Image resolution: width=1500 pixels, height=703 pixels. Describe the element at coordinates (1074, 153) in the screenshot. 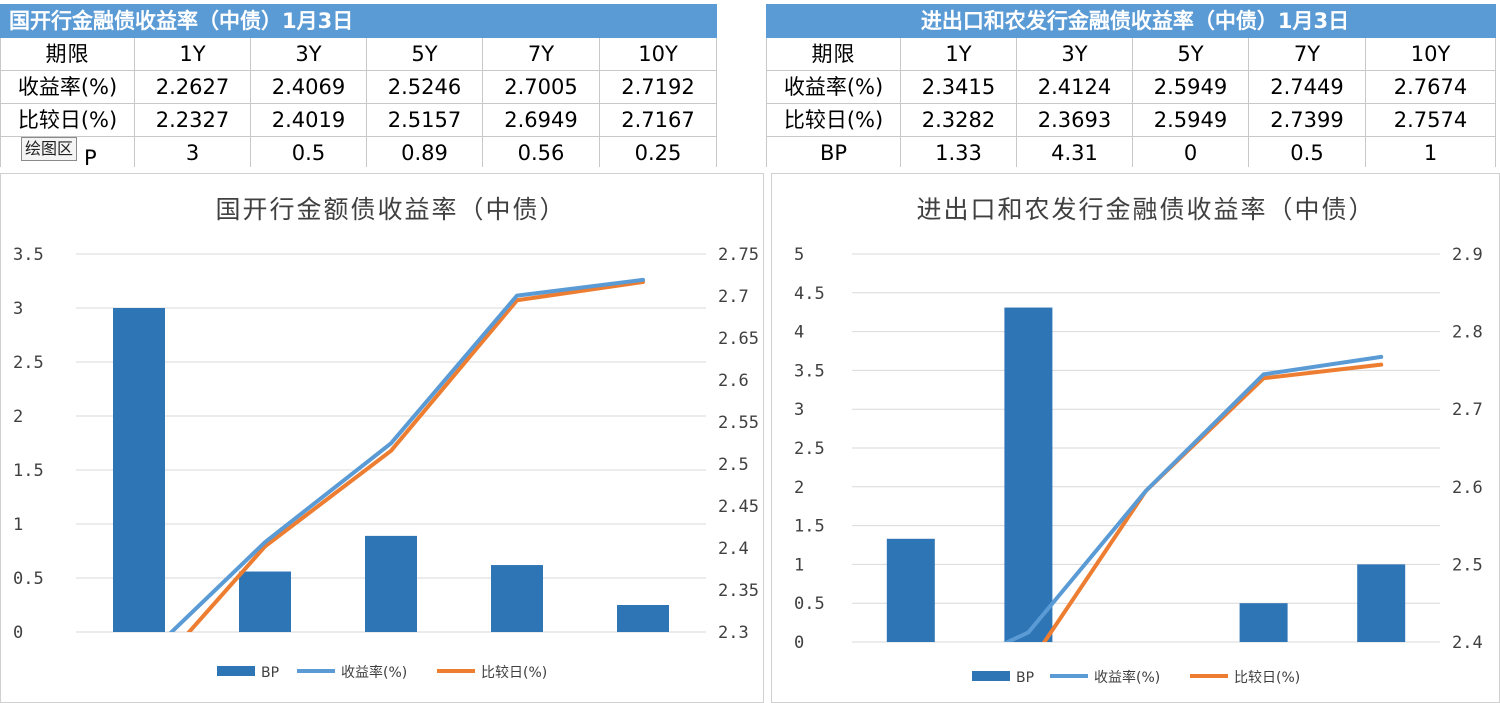

I see `value-cell: 4.31` at that location.